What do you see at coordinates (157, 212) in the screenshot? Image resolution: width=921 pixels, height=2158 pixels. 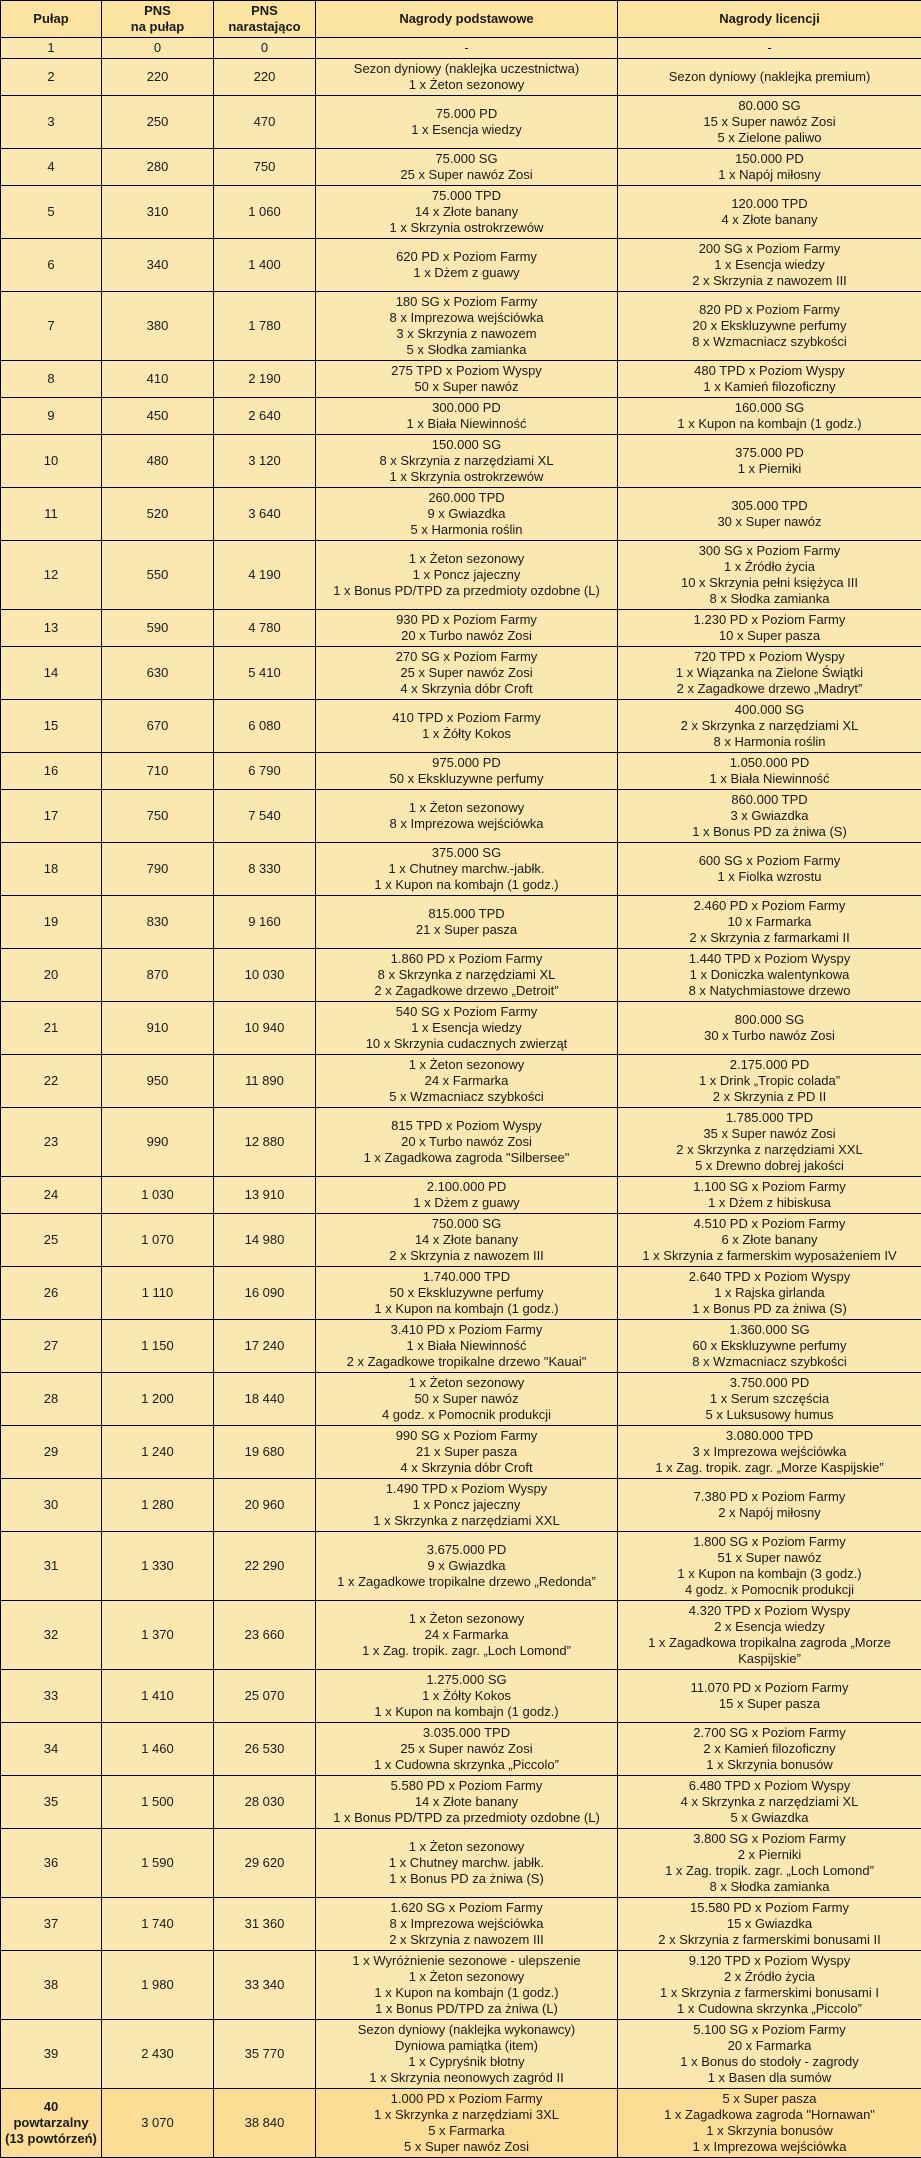 I see `pns-cell: 310` at bounding box center [157, 212].